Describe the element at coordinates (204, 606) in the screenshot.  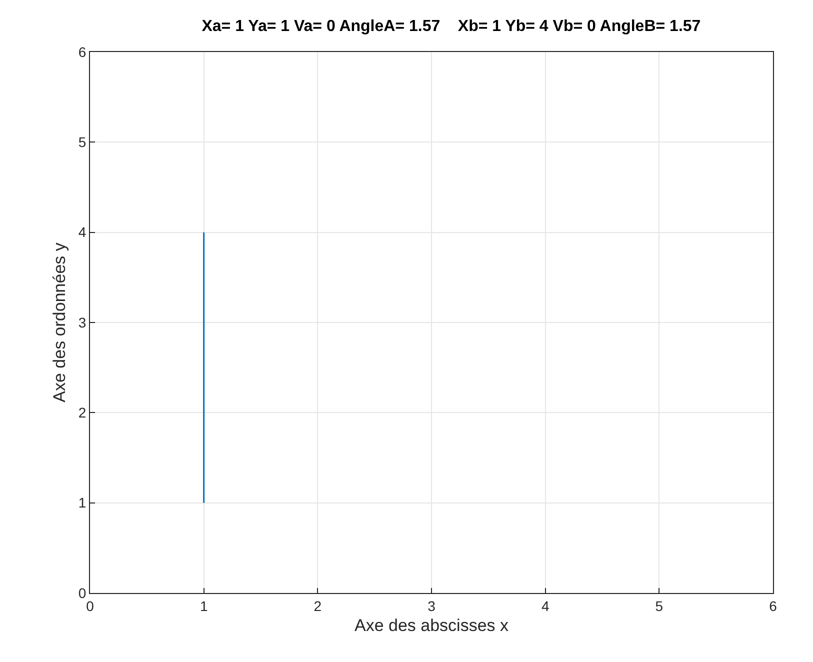
I see `x-tick-label: 1` at that location.